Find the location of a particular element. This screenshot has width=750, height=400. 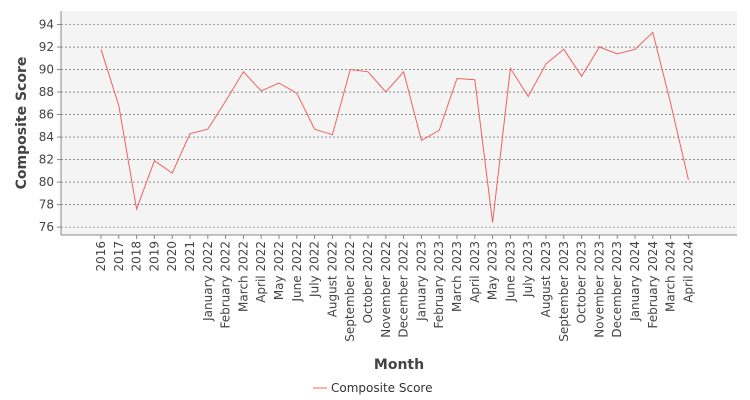

y-tick-label: 76 is located at coordinates (46, 227).